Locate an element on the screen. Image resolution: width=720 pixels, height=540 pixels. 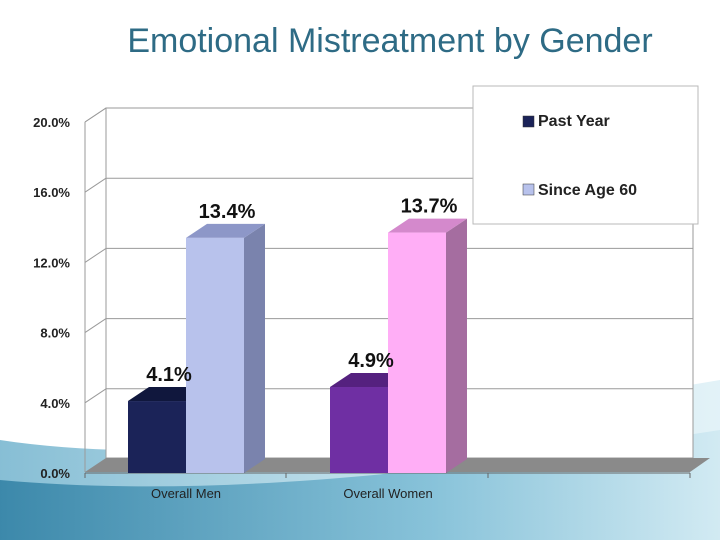
bar-overall-men-past-year is located at coordinates (157, 437).